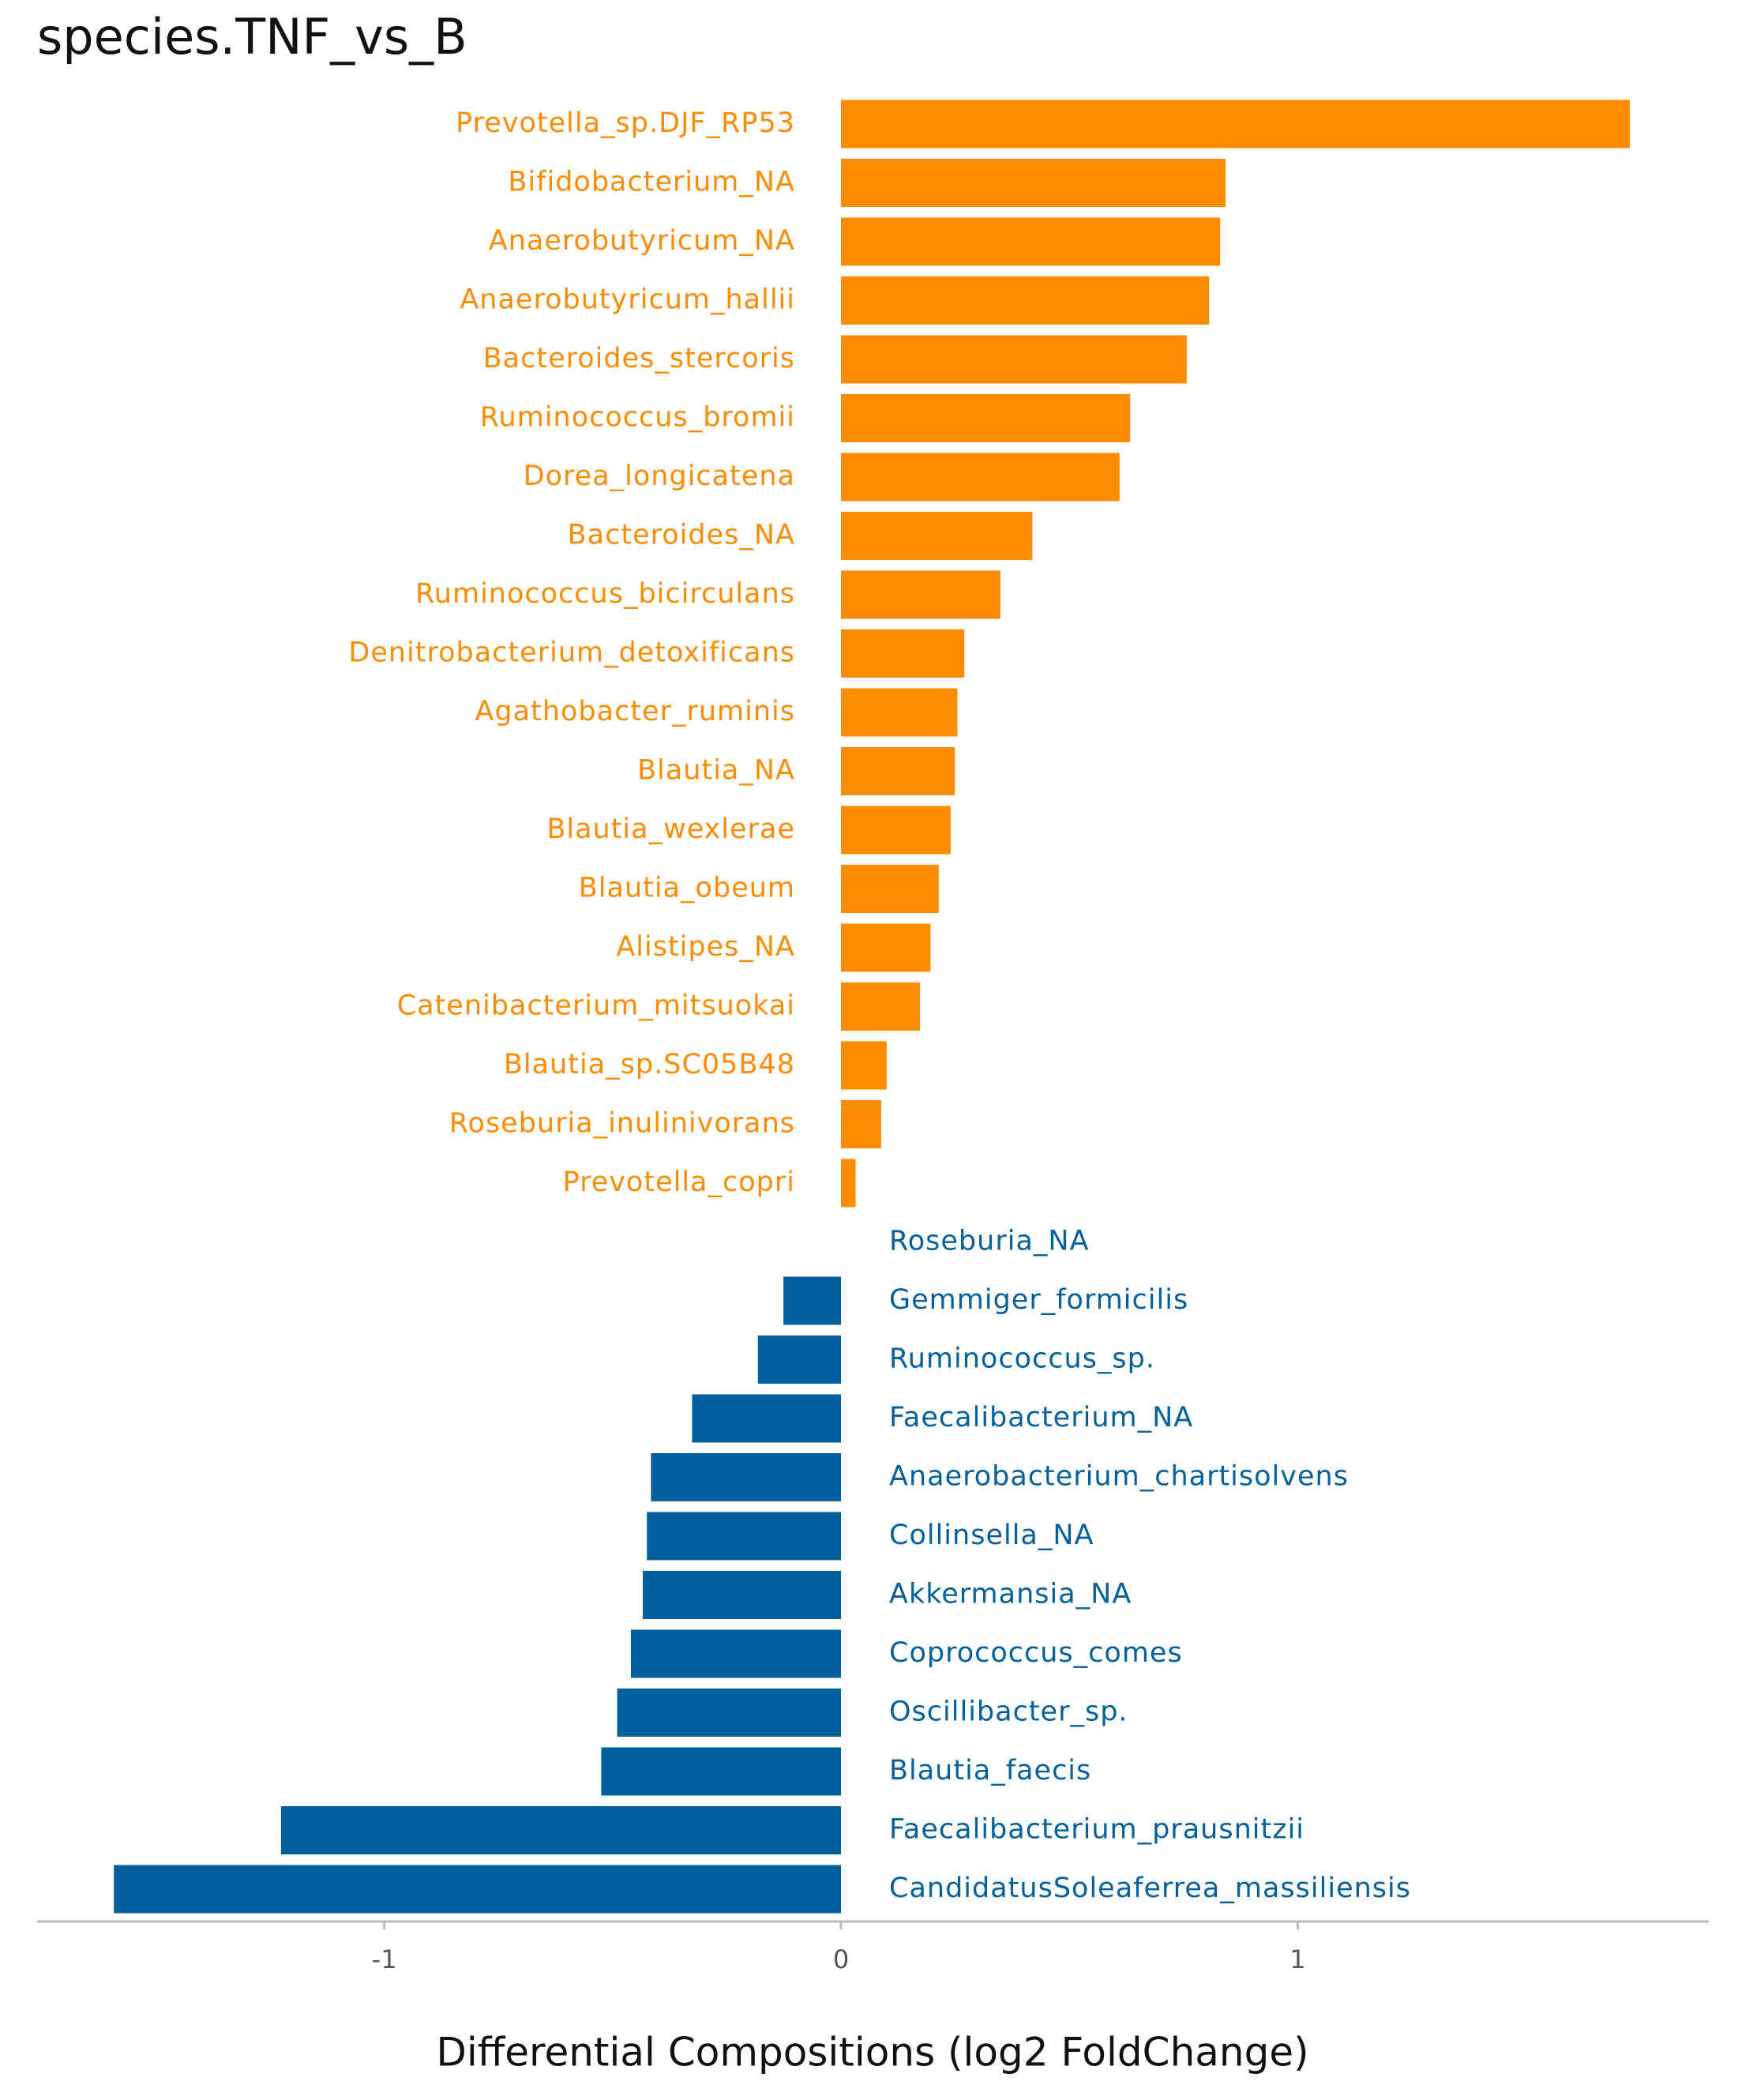  What do you see at coordinates (716, 771) in the screenshot?
I see `category-label: Blautia_NA` at bounding box center [716, 771].